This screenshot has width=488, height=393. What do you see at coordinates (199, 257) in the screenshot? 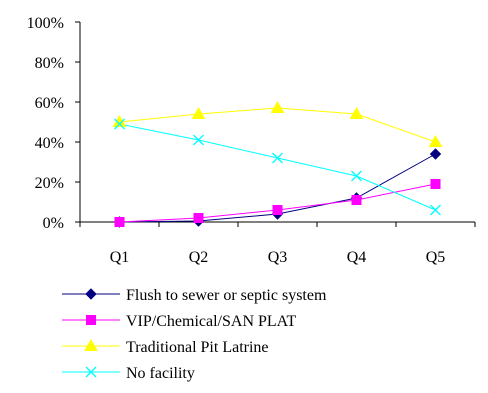
I see `x-tick-label: Q2` at bounding box center [199, 257].